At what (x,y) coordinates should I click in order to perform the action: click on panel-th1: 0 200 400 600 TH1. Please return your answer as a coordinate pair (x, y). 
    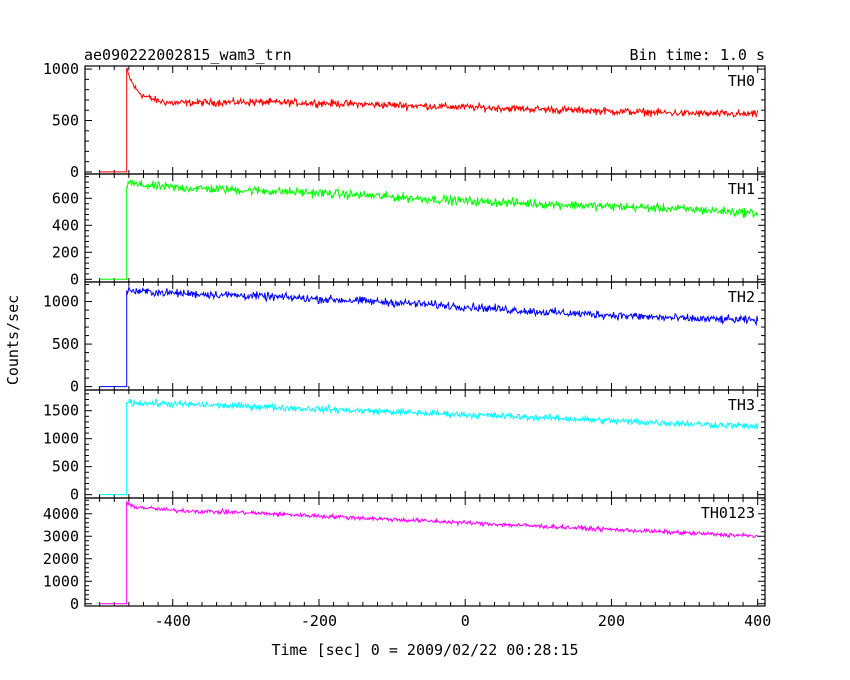
    Looking at the image, I should click on (409, 230).